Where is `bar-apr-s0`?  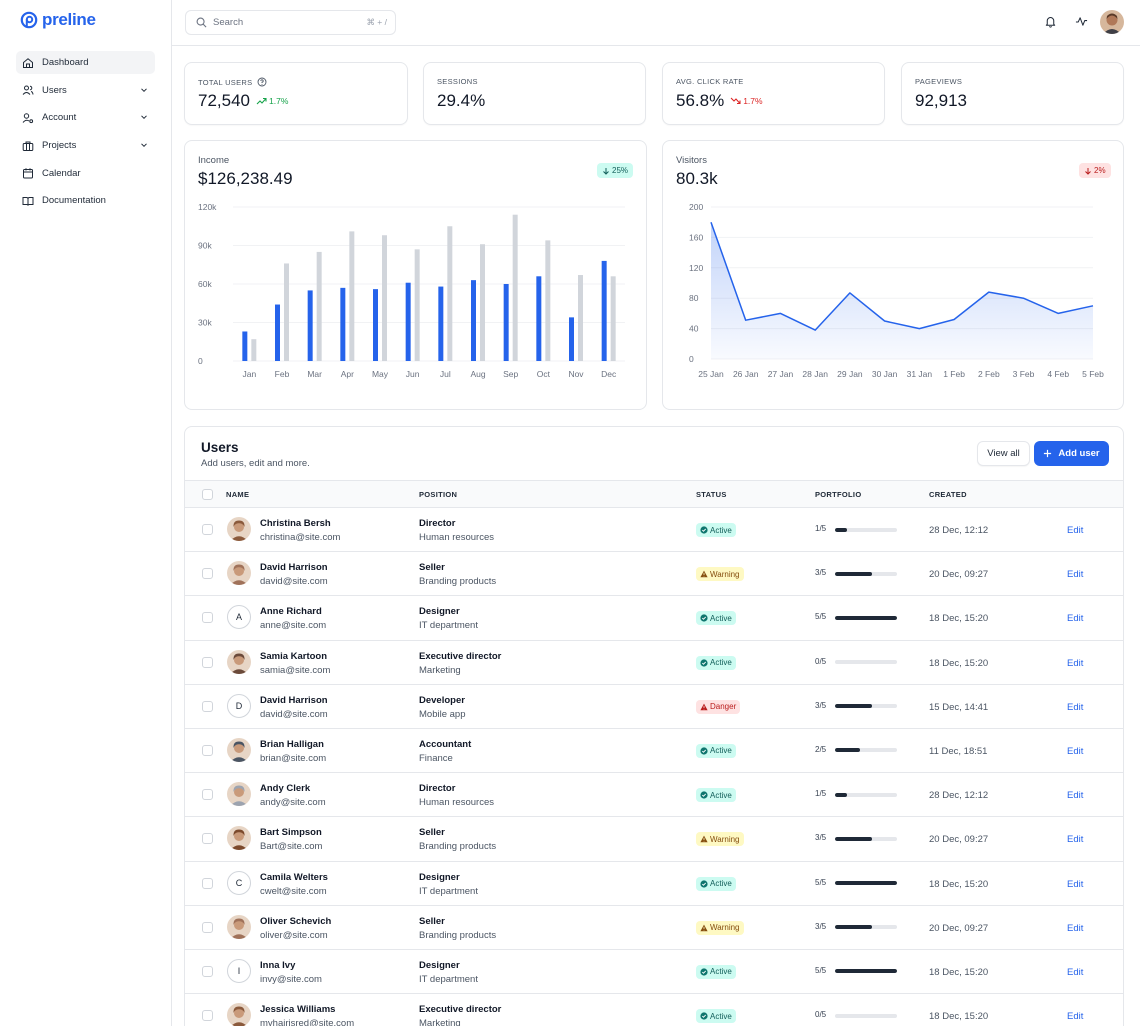 bar-apr-s0 is located at coordinates (343, 324).